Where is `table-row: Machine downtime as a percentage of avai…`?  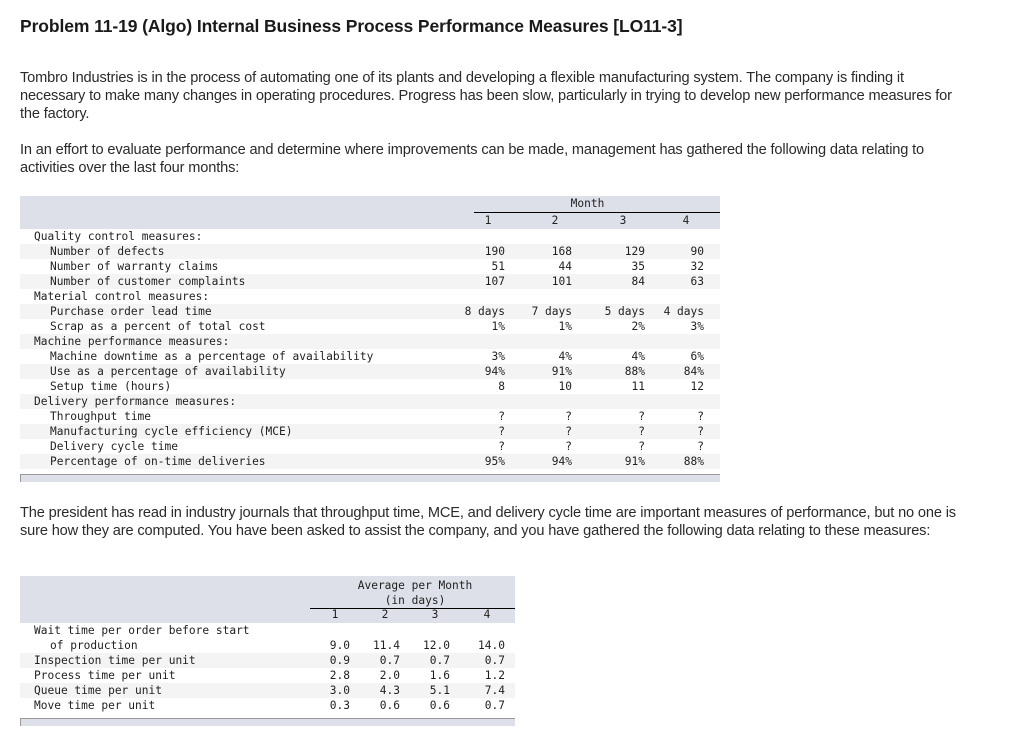 table-row: Machine downtime as a percentage of avai… is located at coordinates (370, 356).